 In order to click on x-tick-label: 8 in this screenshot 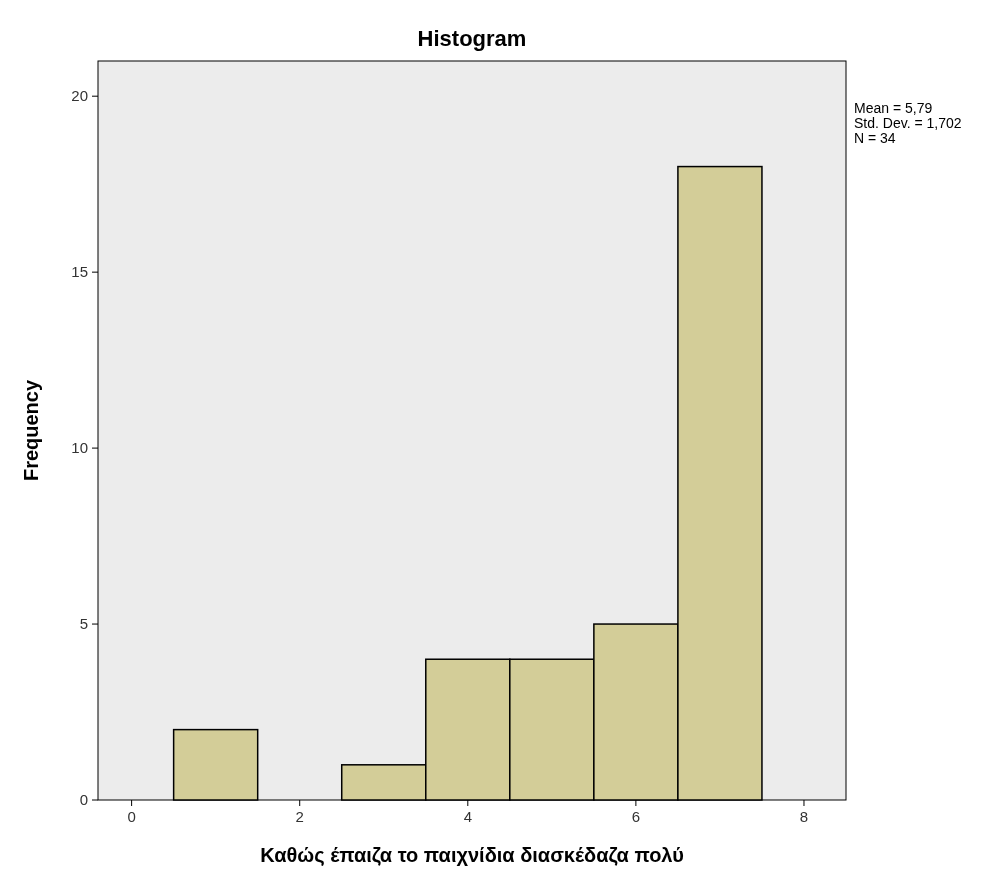, I will do `click(804, 816)`.